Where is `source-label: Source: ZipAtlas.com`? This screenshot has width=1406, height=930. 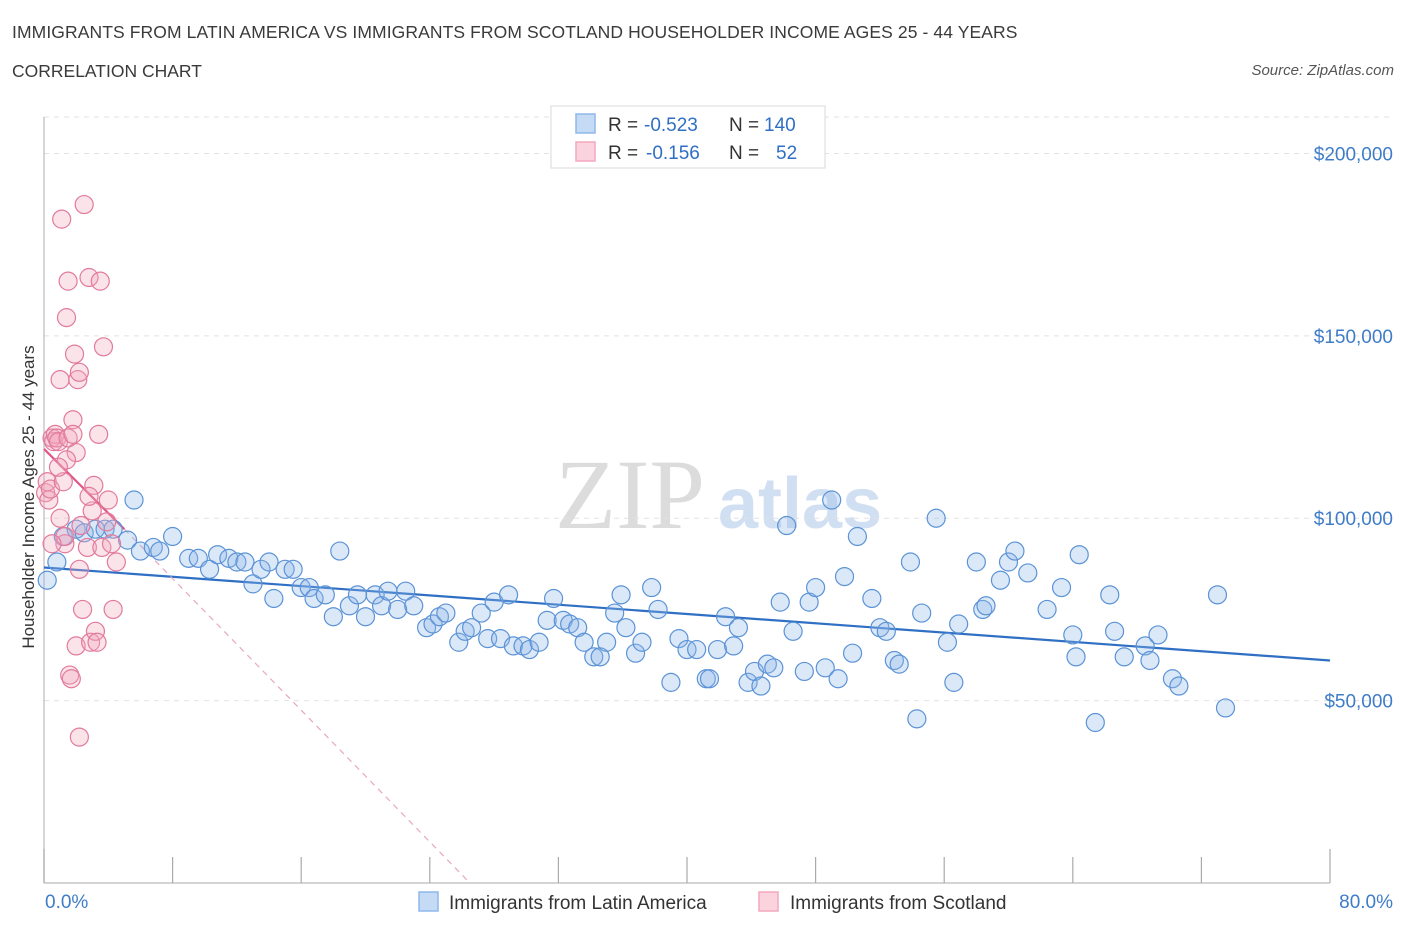
source-label: Source: ZipAtlas.com is located at coordinates (1322, 70).